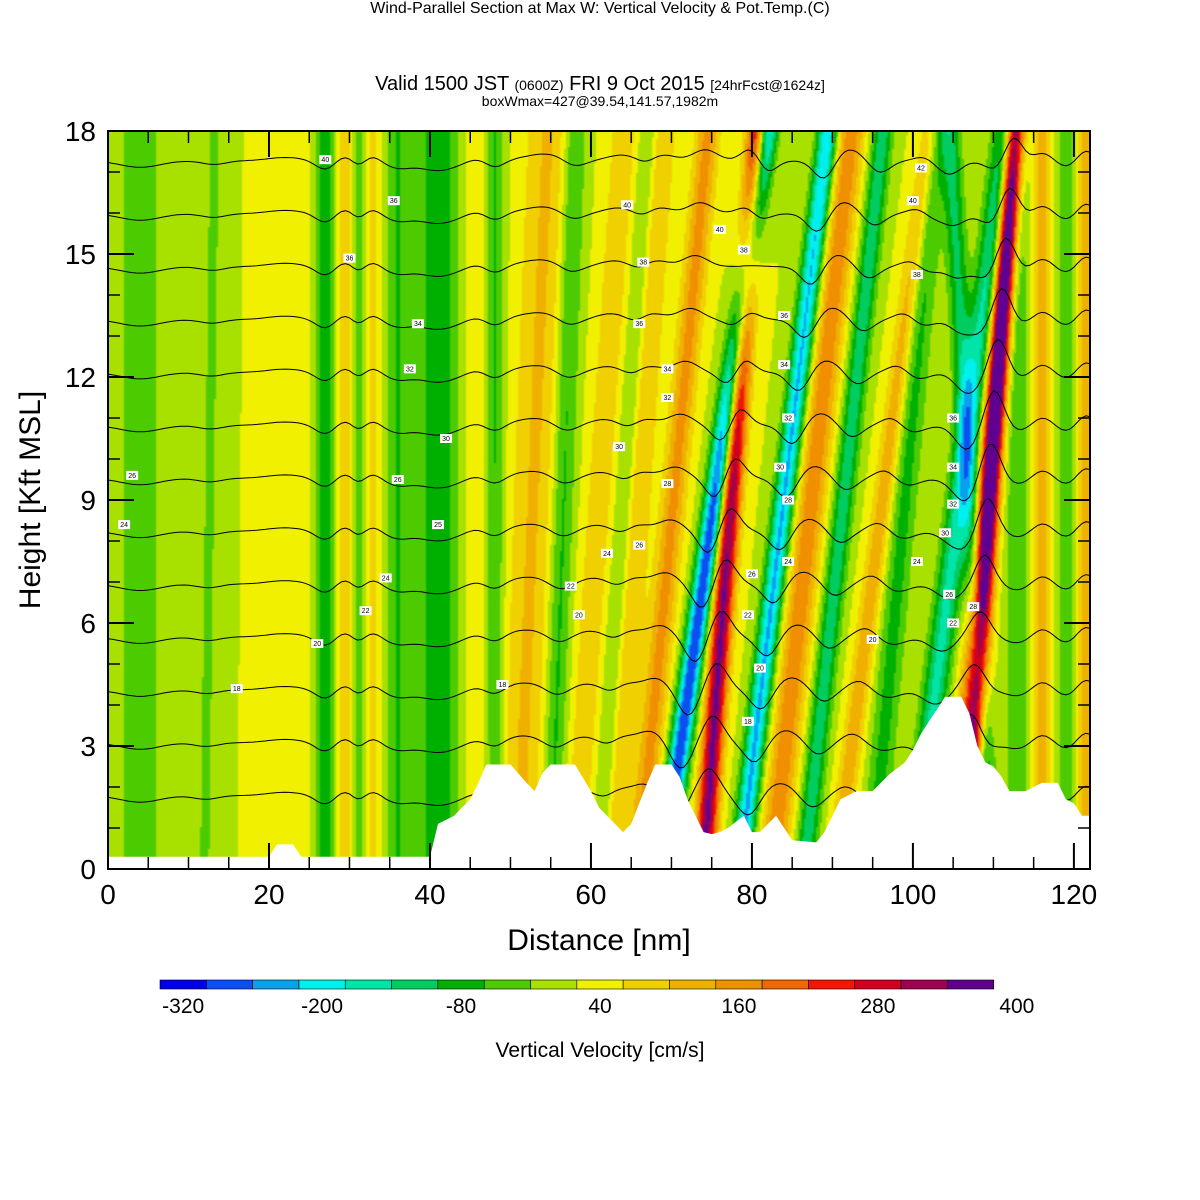  Describe the element at coordinates (916, 274) in the screenshot. I see `contour-label-41: 38` at that location.